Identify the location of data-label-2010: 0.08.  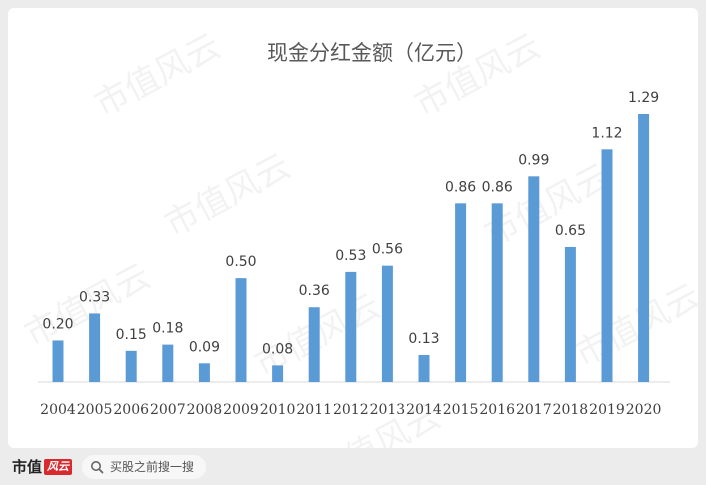
(277, 349).